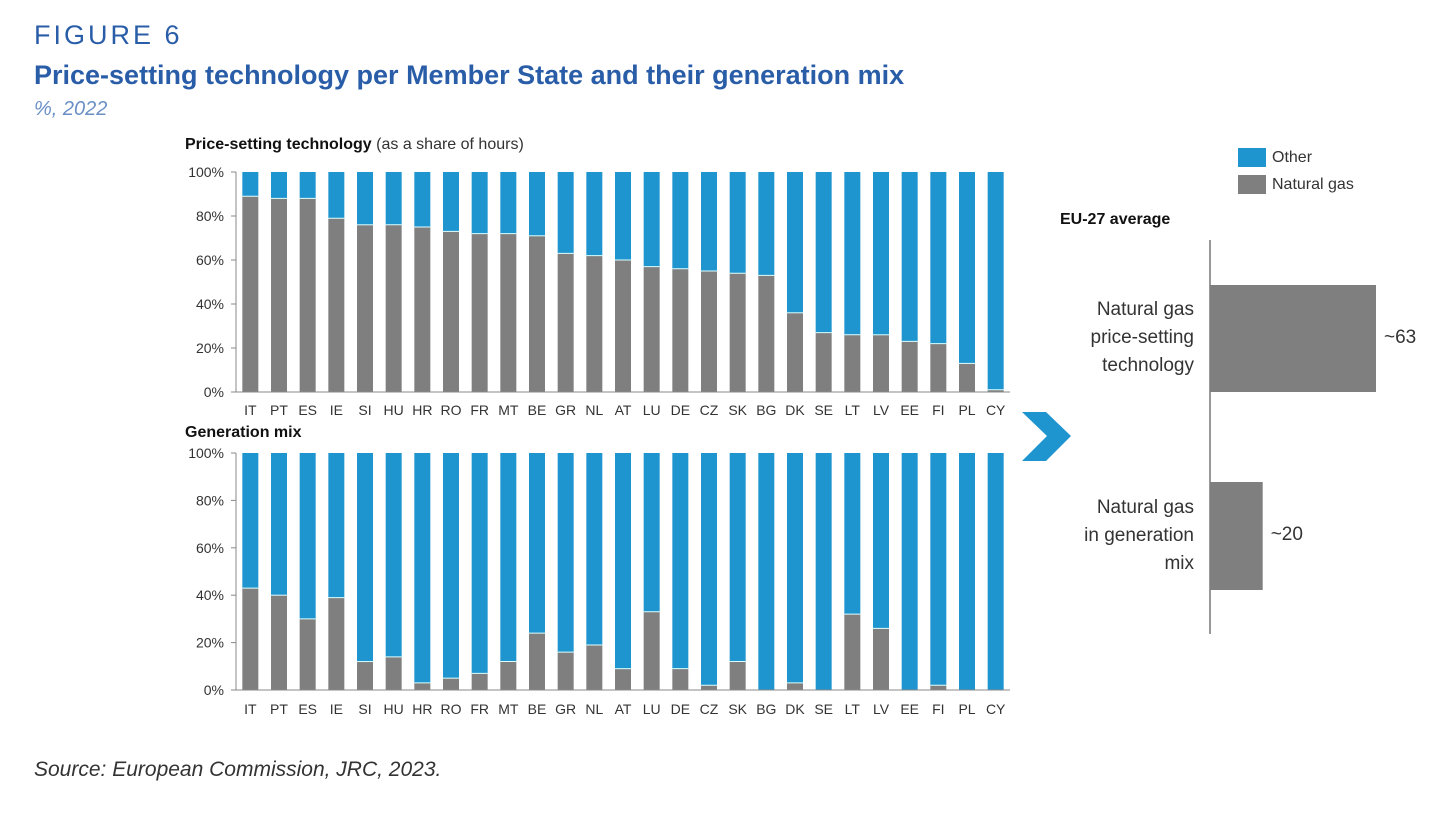  I want to click on price-setting-bar-natural-gas-fi, so click(938, 367).